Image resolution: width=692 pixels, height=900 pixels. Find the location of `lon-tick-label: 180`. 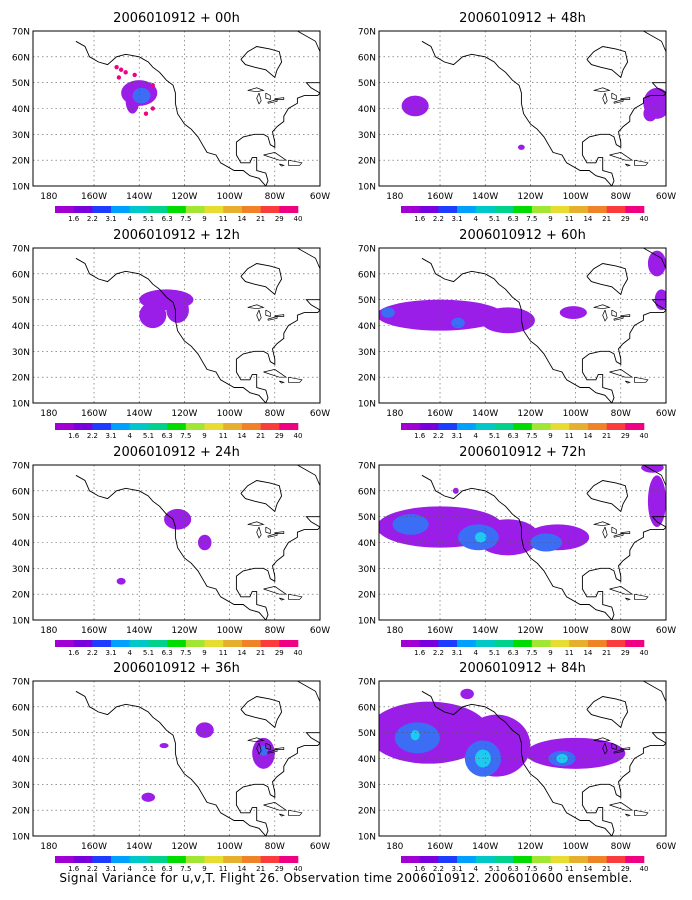

lon-tick-label: 180 is located at coordinates (394, 414).